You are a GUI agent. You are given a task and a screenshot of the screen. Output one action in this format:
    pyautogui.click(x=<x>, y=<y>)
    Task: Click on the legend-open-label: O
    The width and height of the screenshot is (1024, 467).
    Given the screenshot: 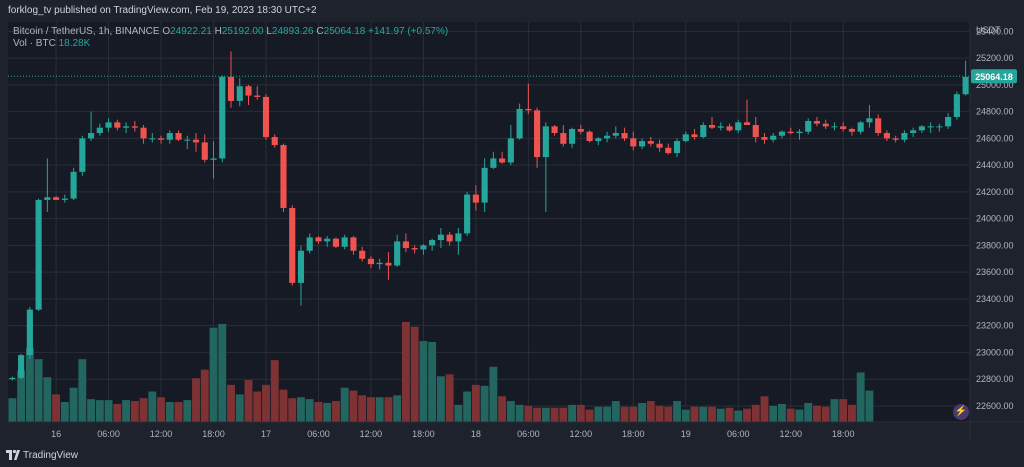 What is the action you would take?
    pyautogui.click(x=166, y=31)
    